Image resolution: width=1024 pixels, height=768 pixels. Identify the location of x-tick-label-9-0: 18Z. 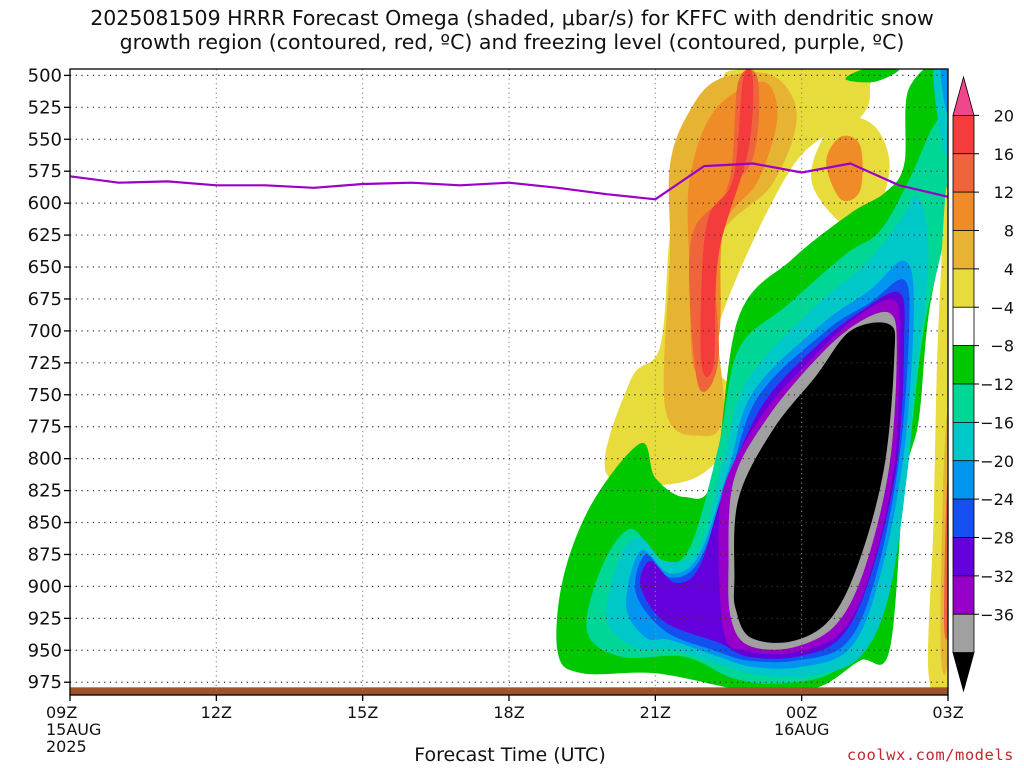
(508, 712).